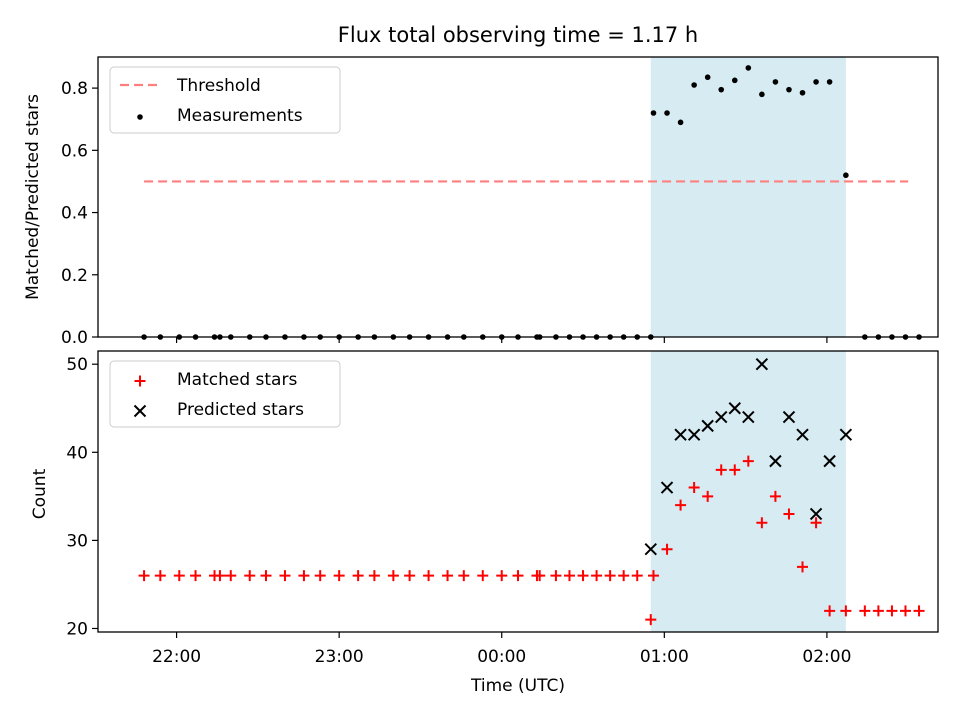 This screenshot has width=960, height=720. Describe the element at coordinates (225, 394) in the screenshot. I see `legend: Matched stars Predicted stars` at that location.